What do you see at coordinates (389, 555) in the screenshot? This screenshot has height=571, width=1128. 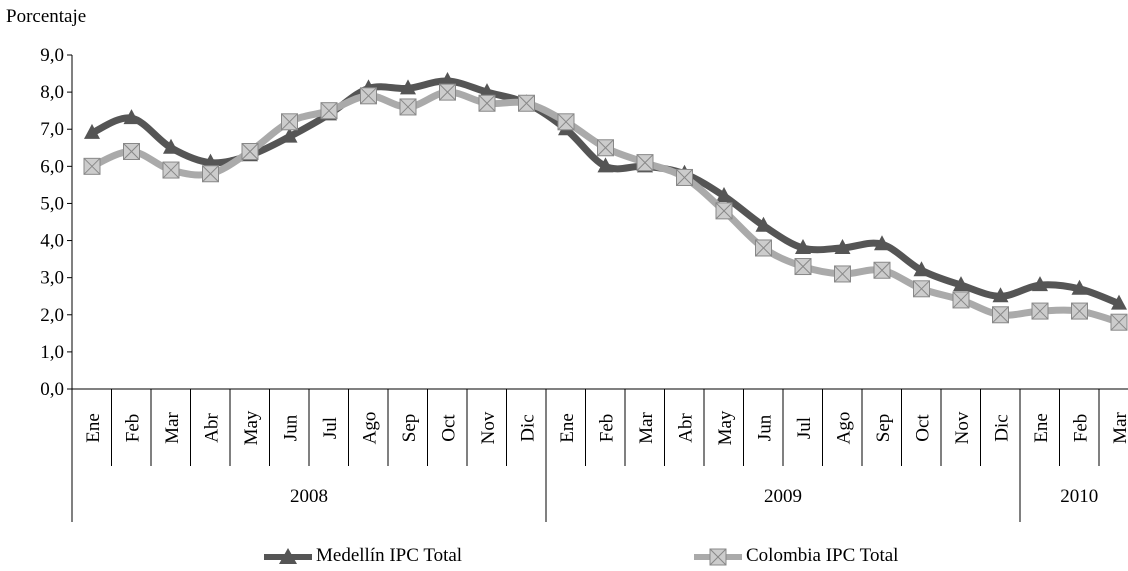 I see `legend-label-medellin: Medellín IPC Total` at bounding box center [389, 555].